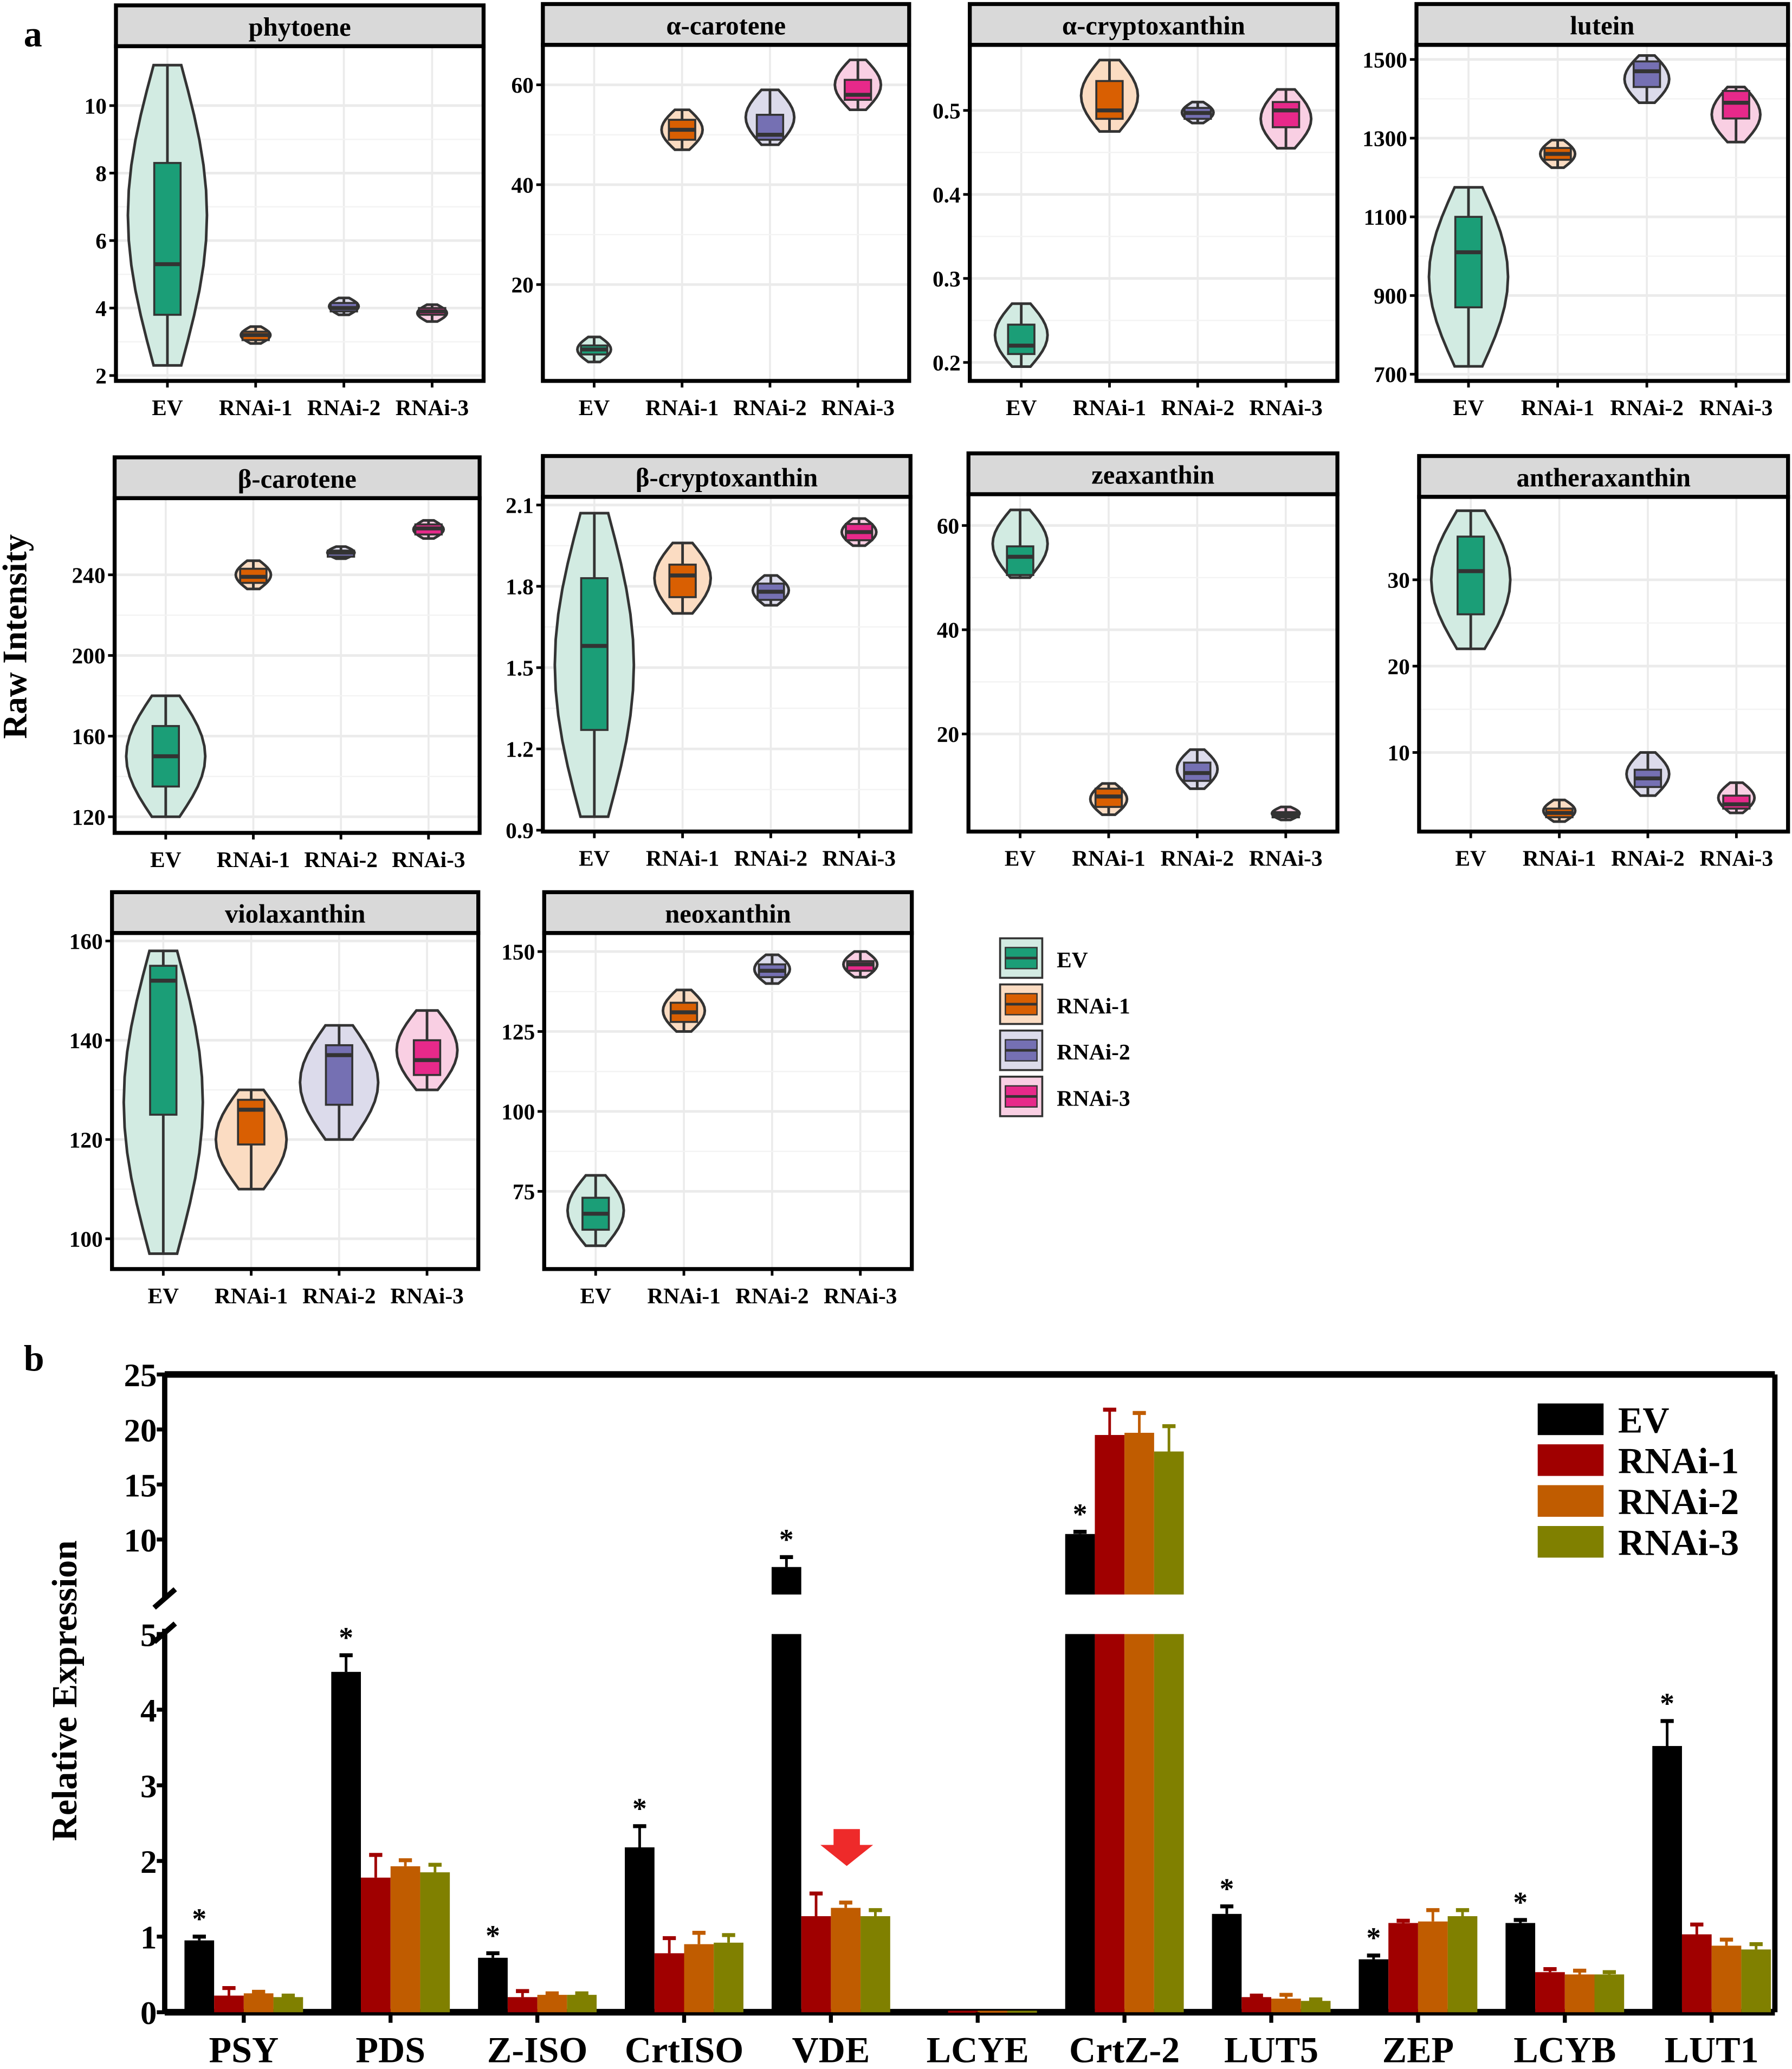 Image resolution: width=1792 pixels, height=2069 pixels. What do you see at coordinates (1403, 1968) in the screenshot?
I see `bar-RNAi-1-ZEP` at bounding box center [1403, 1968].